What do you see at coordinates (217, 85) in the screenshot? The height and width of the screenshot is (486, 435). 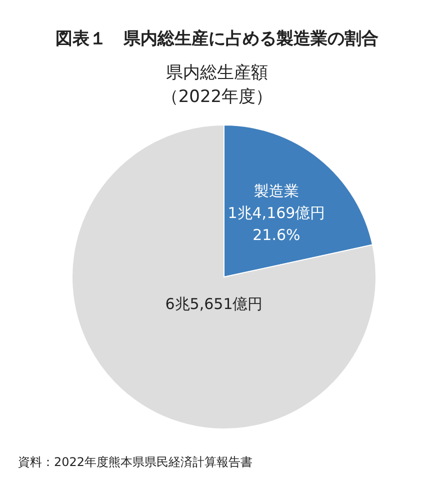 I see `chart-subtitle: 県内総生産額（2022年度）` at bounding box center [217, 85].